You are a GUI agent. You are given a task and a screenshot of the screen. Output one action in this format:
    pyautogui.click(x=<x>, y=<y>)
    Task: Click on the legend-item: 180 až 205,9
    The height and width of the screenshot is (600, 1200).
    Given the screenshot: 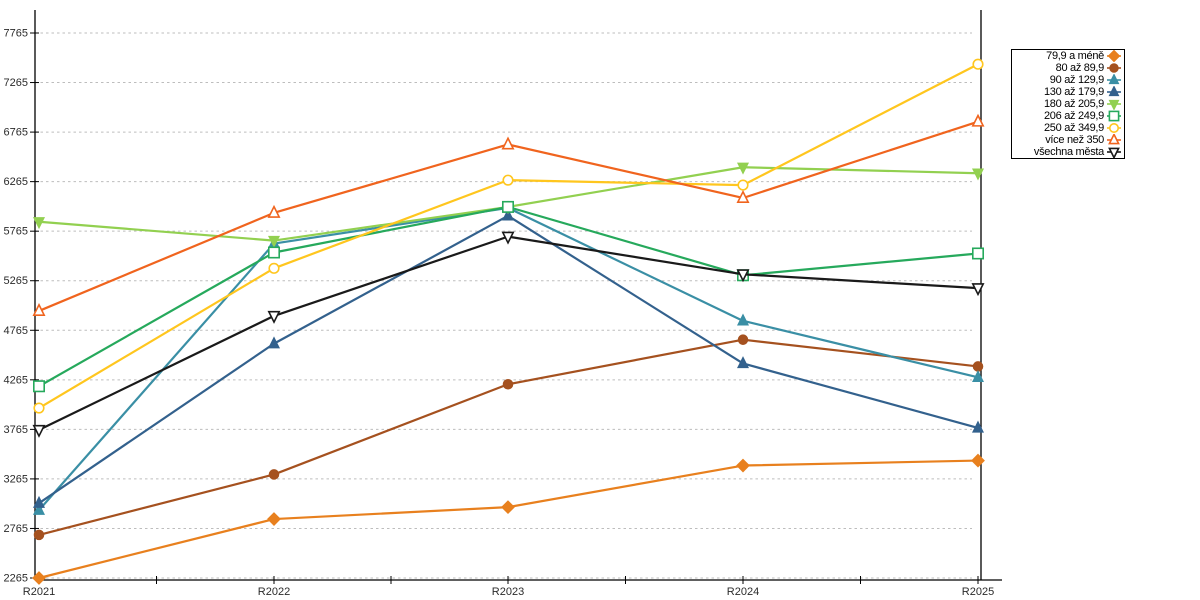 What is the action you would take?
    pyautogui.click(x=1067, y=104)
    